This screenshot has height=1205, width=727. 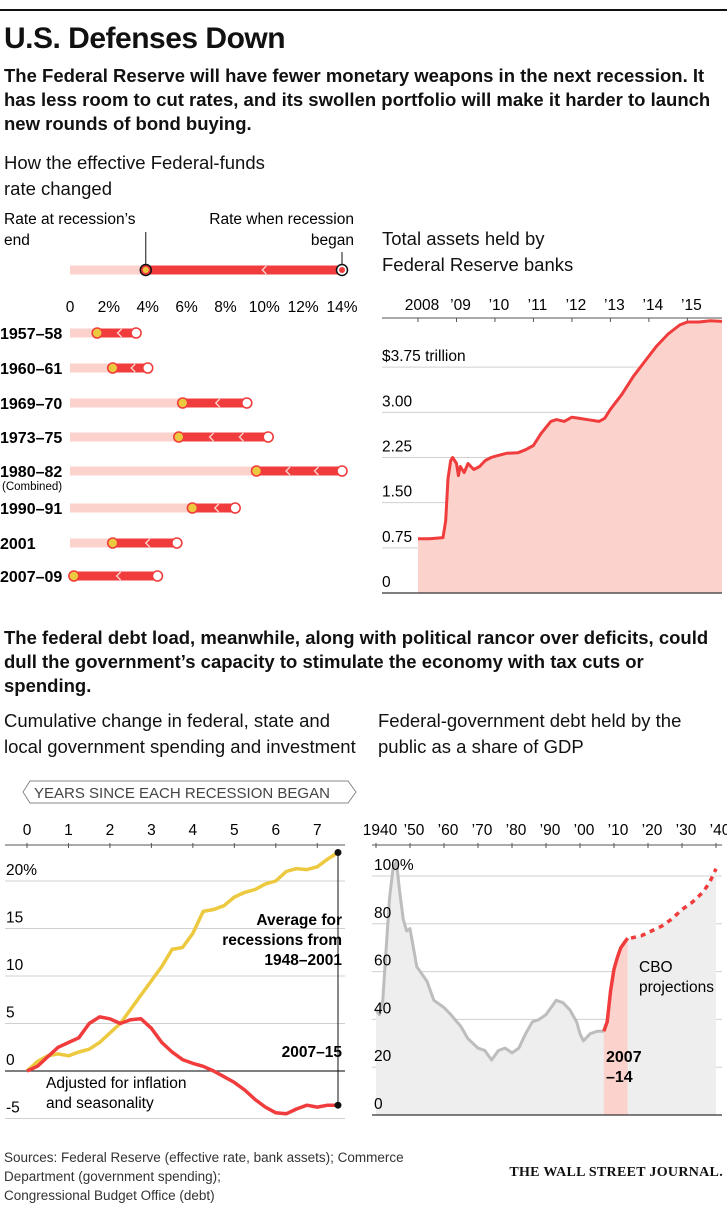 What do you see at coordinates (312, 1052) in the screenshot?
I see `spending-2007-label: 2007–15` at bounding box center [312, 1052].